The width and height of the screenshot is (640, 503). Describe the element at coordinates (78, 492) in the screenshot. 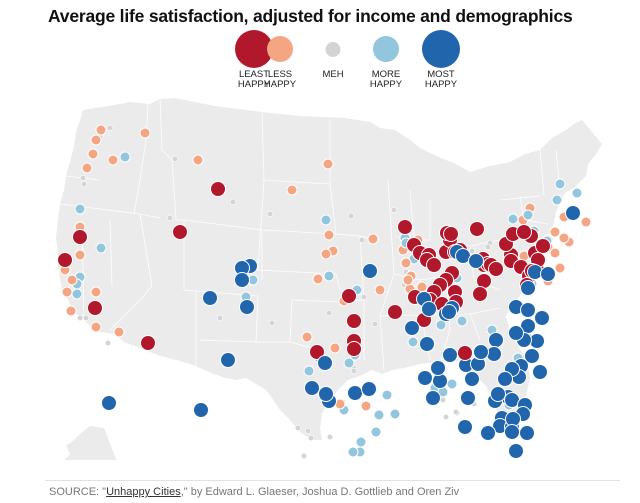

I see `source-prefix: SOURCE: "` at that location.